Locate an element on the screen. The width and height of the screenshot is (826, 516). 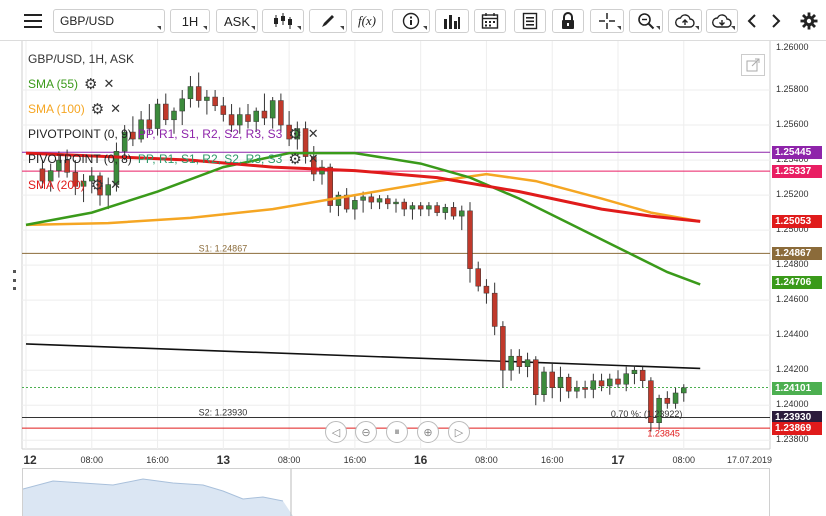
pivot2-gear-icon: ⚙ is located at coordinates (295, 159).